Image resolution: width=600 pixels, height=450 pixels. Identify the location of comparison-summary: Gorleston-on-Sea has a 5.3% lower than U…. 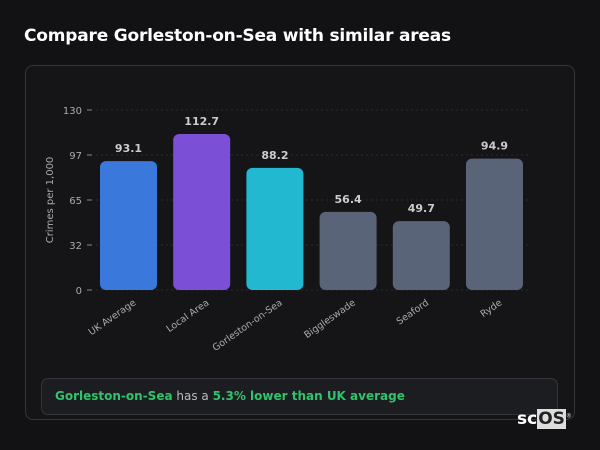
(299, 396).